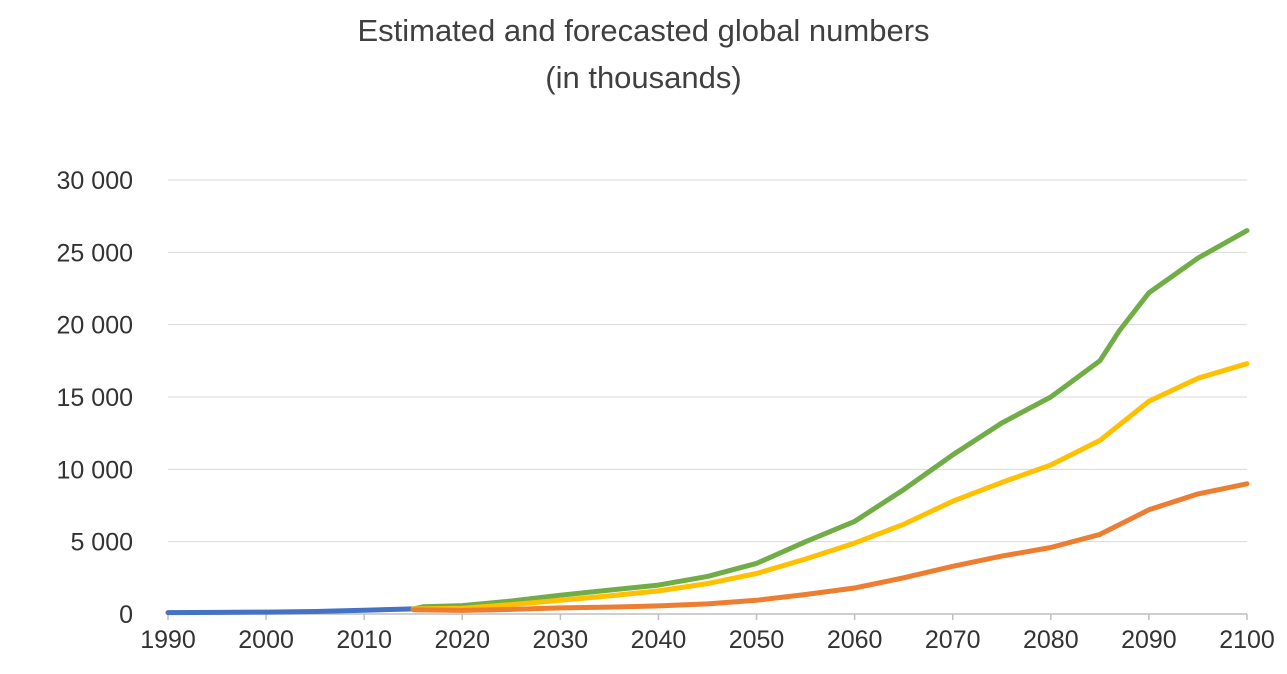 The width and height of the screenshot is (1287, 674). I want to click on y-tick-label: 15 000, so click(95, 398).